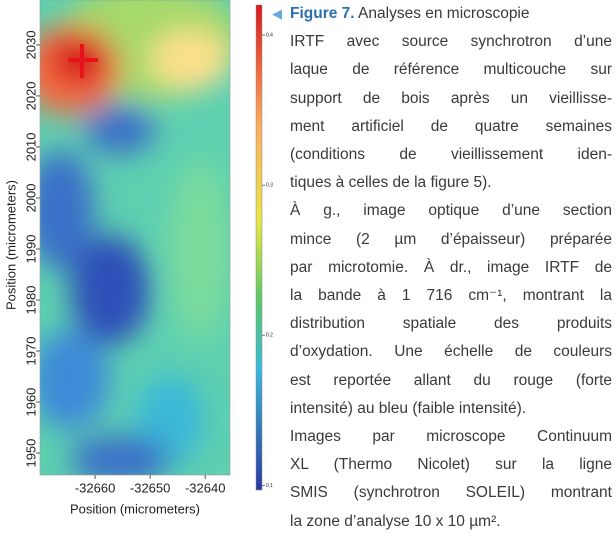  I want to click on colorbar-tick-label: 0.4, so click(269, 35).